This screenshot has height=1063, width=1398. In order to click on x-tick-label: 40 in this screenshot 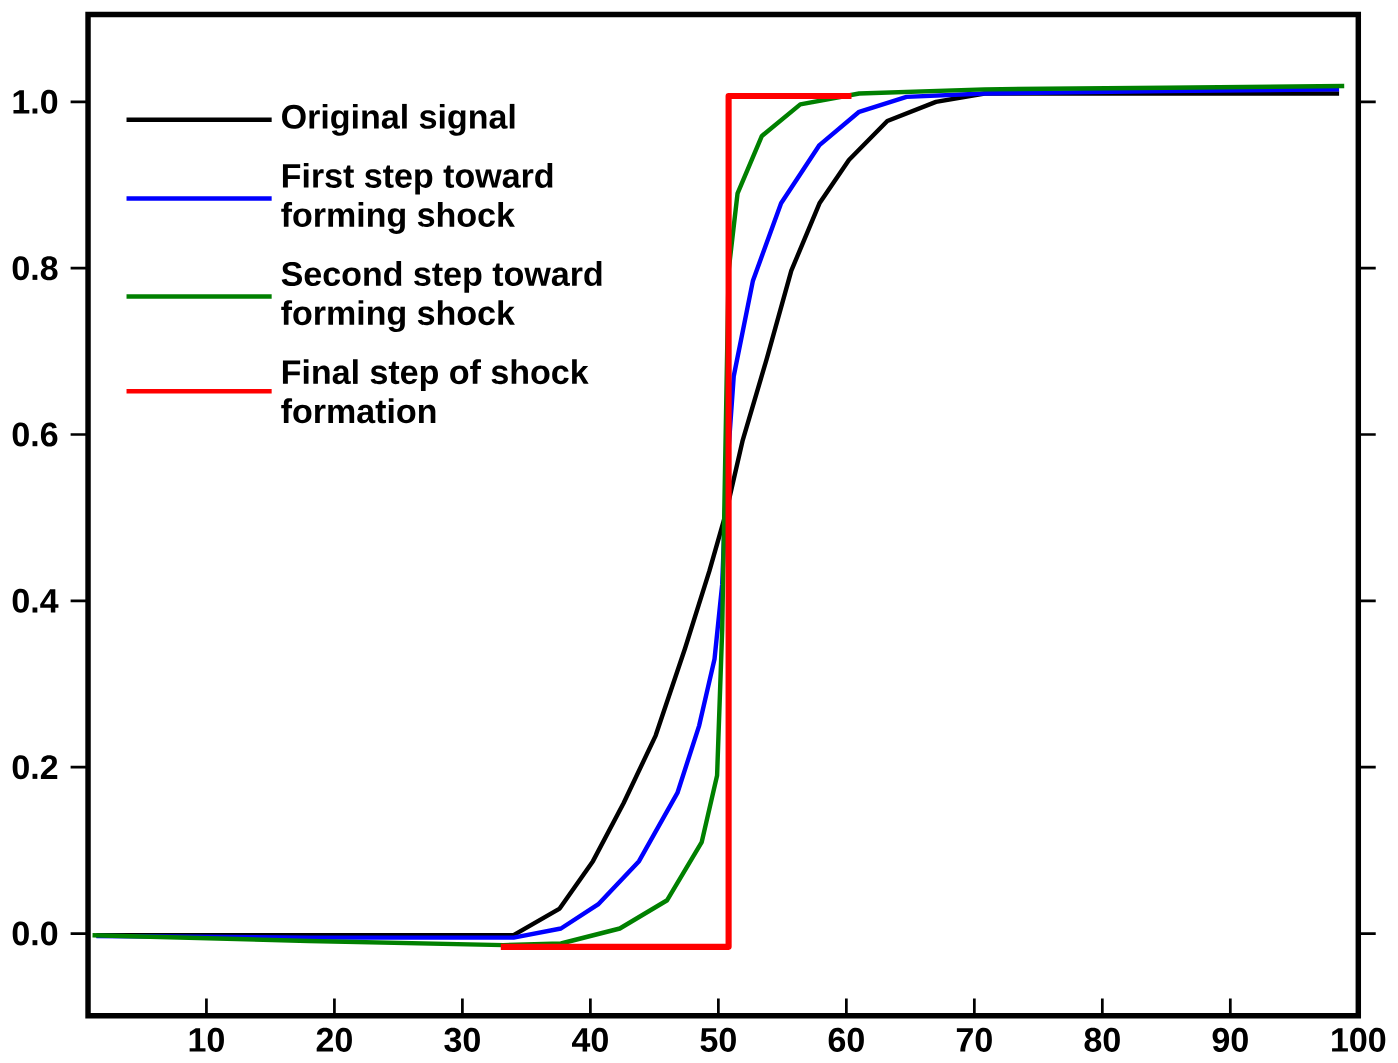, I will do `click(590, 1039)`.